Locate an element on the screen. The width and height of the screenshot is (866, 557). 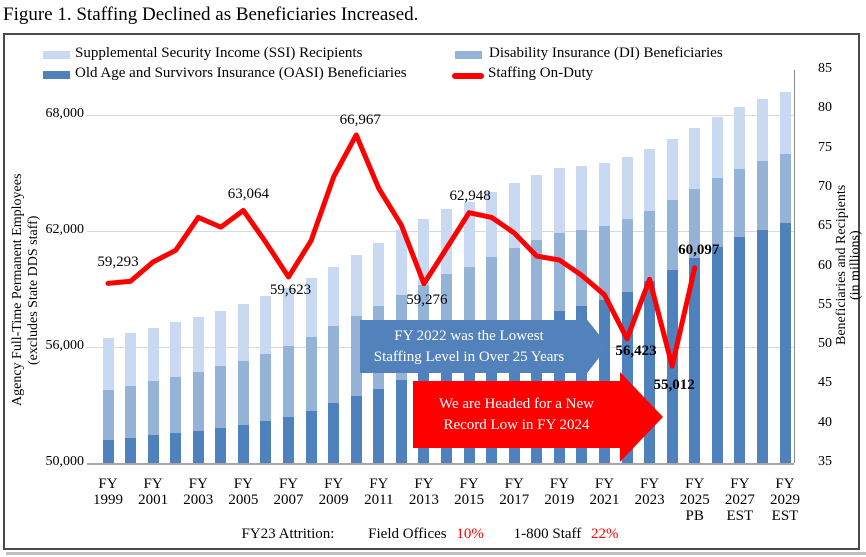
x-tick-label-2029: FY 2029 EST is located at coordinates (785, 500).